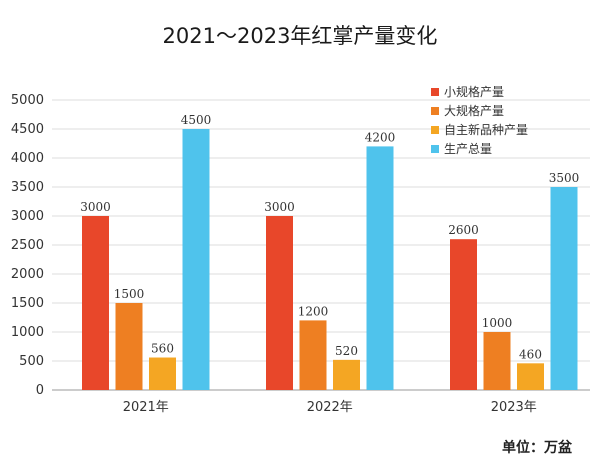 The image size is (591, 469). Describe the element at coordinates (27, 303) in the screenshot. I see `y-tick-label: 1500` at that location.